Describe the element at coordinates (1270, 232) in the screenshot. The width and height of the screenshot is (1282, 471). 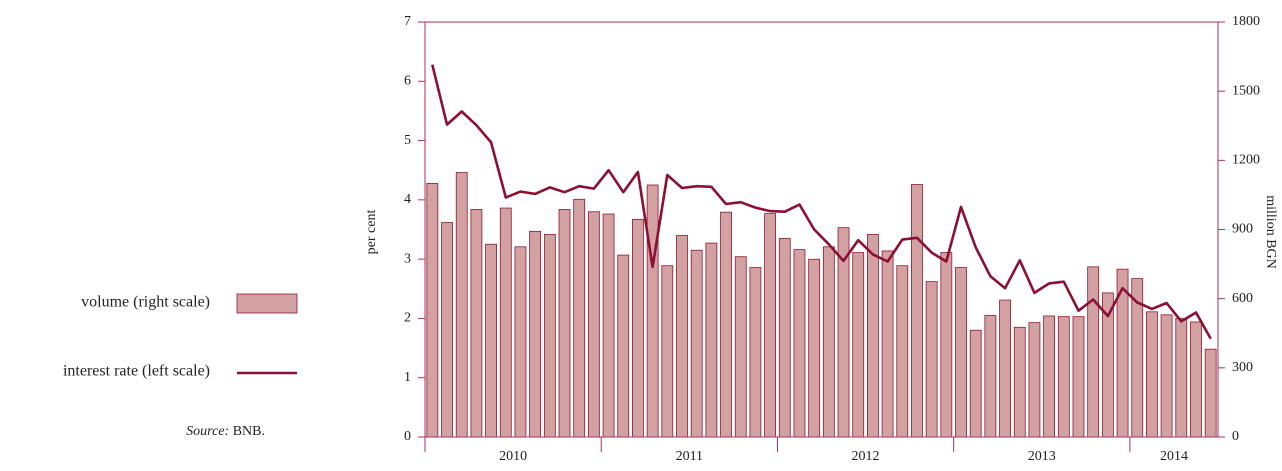
I see `y2-axis-label: million BGN` at that location.